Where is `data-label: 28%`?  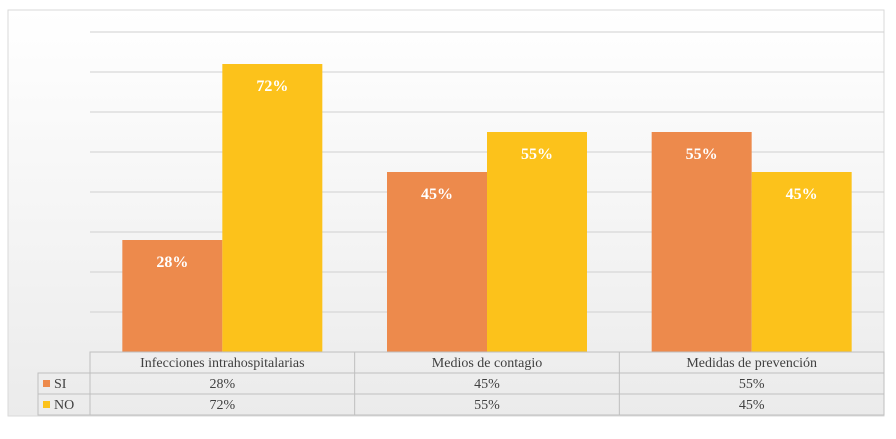
data-label: 28% is located at coordinates (172, 262).